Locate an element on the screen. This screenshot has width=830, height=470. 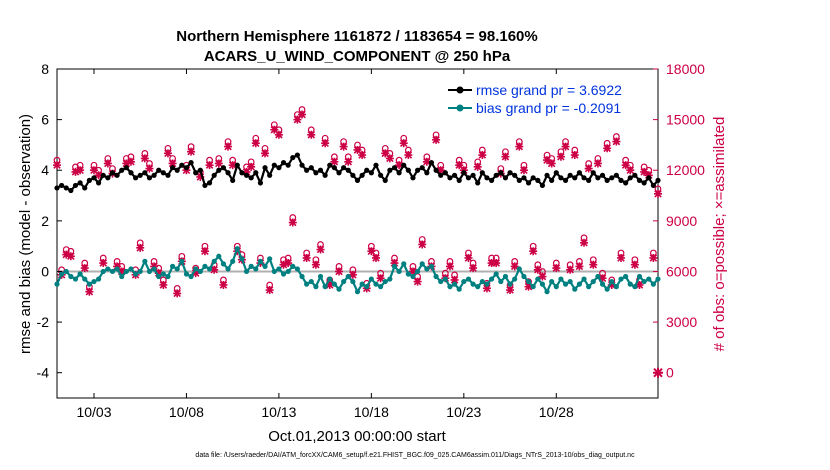
bias-series is located at coordinates (357, 270).